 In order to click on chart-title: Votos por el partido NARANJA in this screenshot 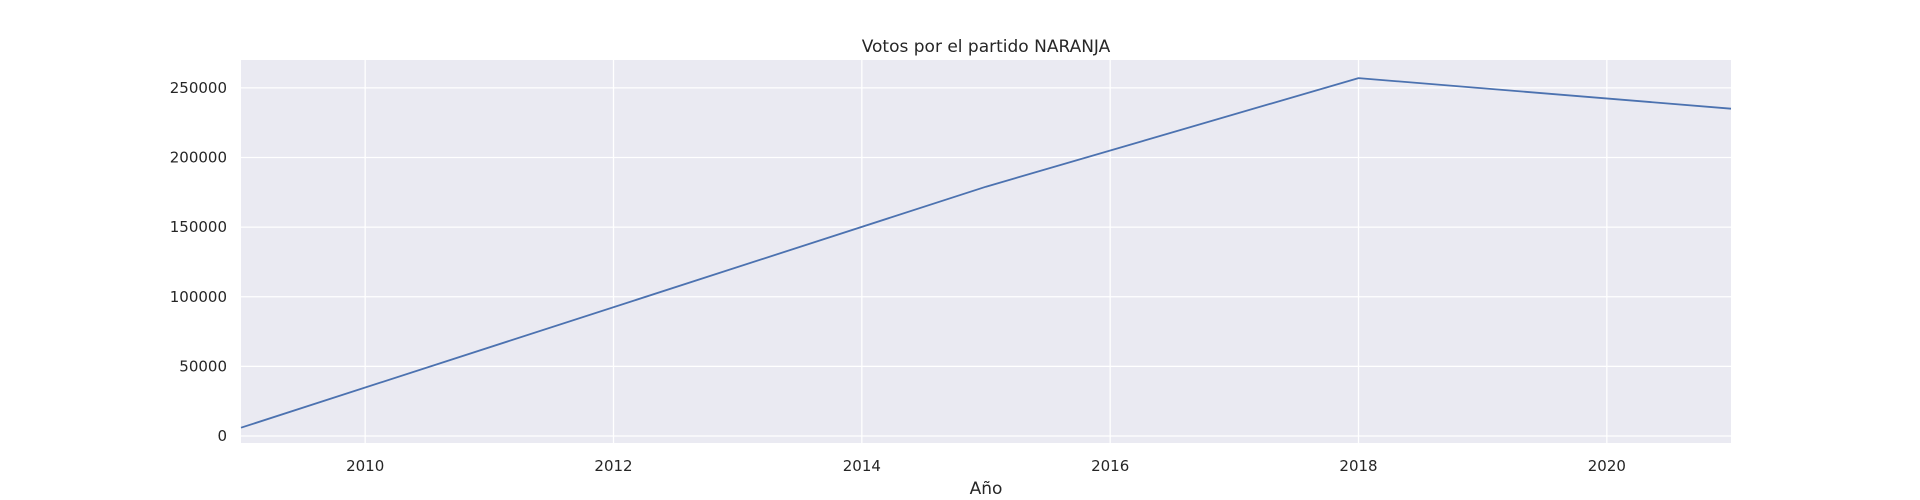, I will do `click(986, 47)`.